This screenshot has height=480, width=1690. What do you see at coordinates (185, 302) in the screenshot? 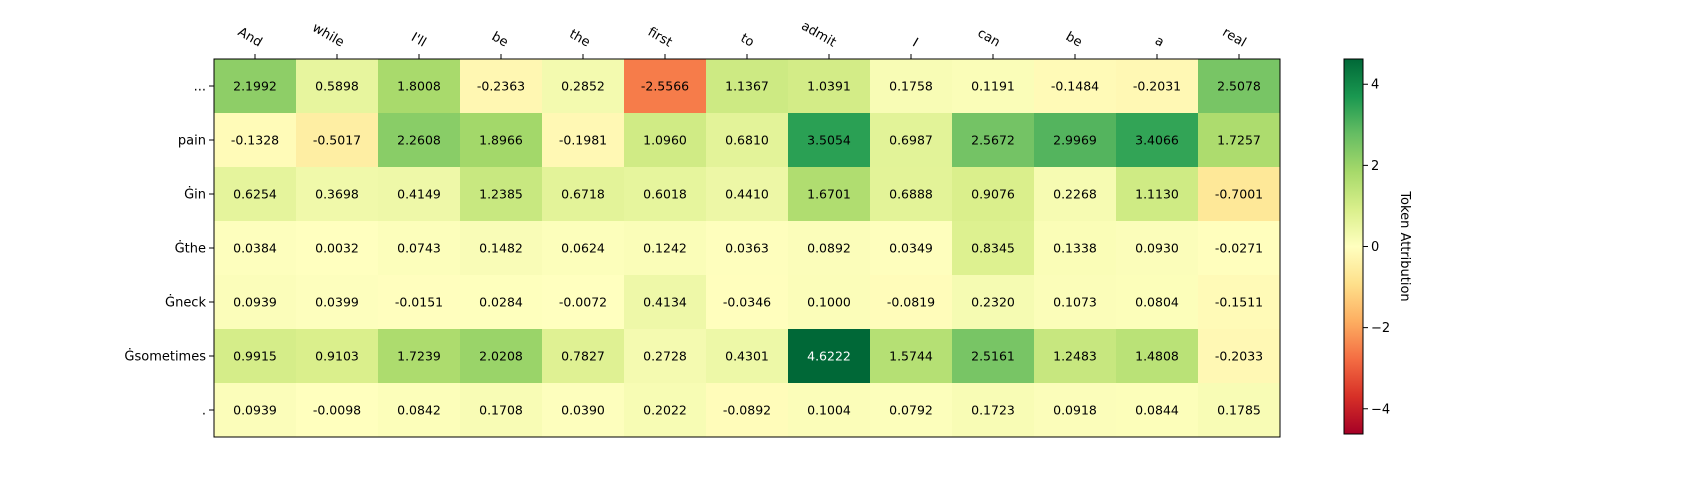
I see `y-tick-label: Ġneck` at bounding box center [185, 302].